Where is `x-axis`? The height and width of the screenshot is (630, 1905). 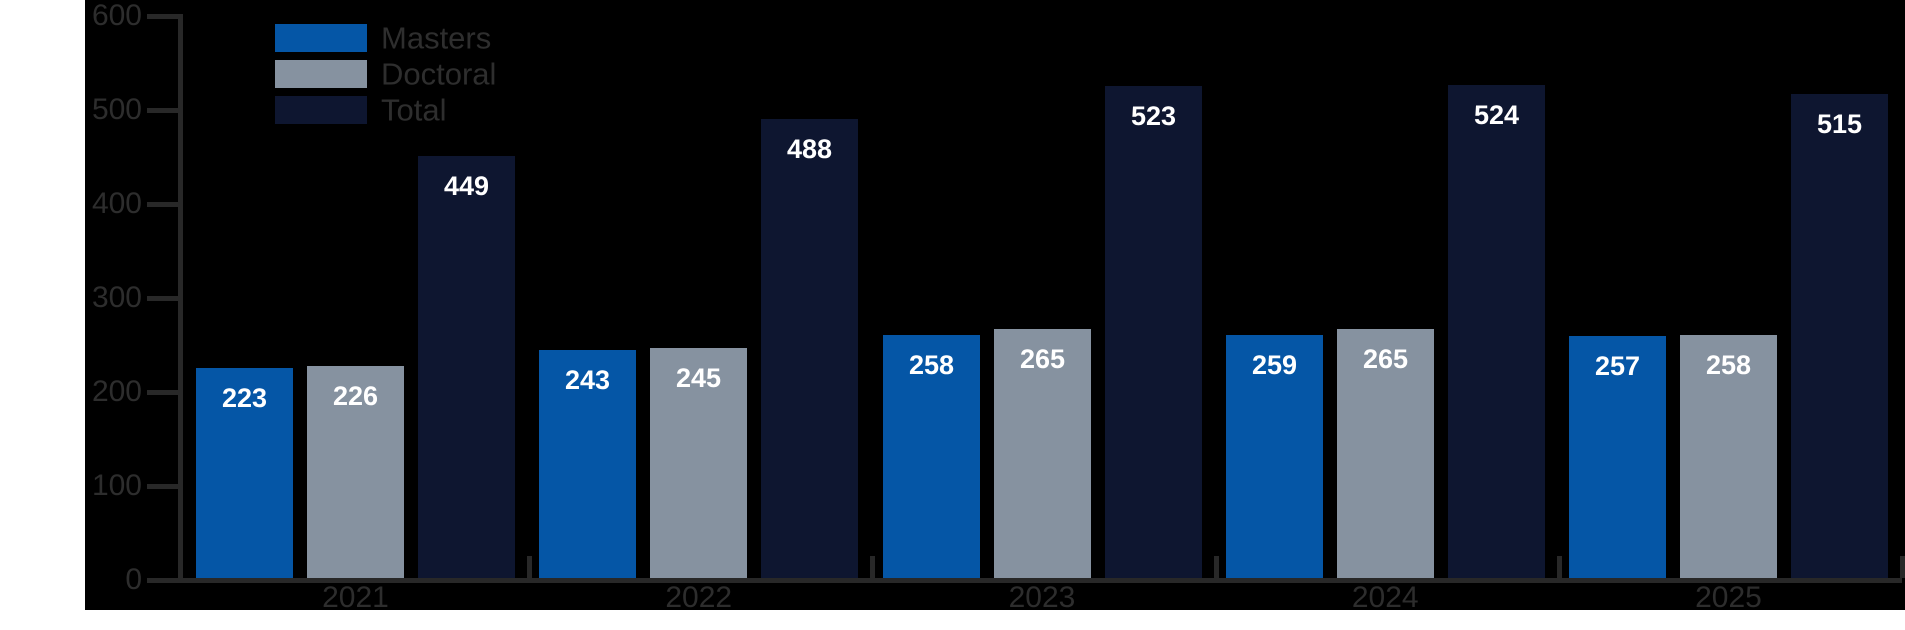 x-axis is located at coordinates (1040, 580).